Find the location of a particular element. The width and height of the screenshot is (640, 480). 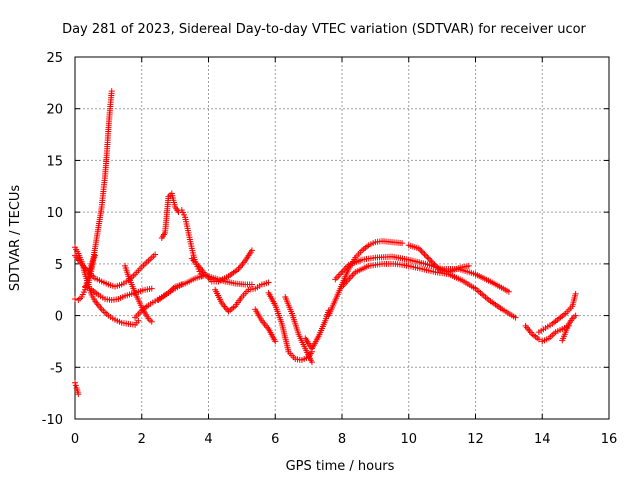

arc-main-band-point is located at coordinates (508, 291).